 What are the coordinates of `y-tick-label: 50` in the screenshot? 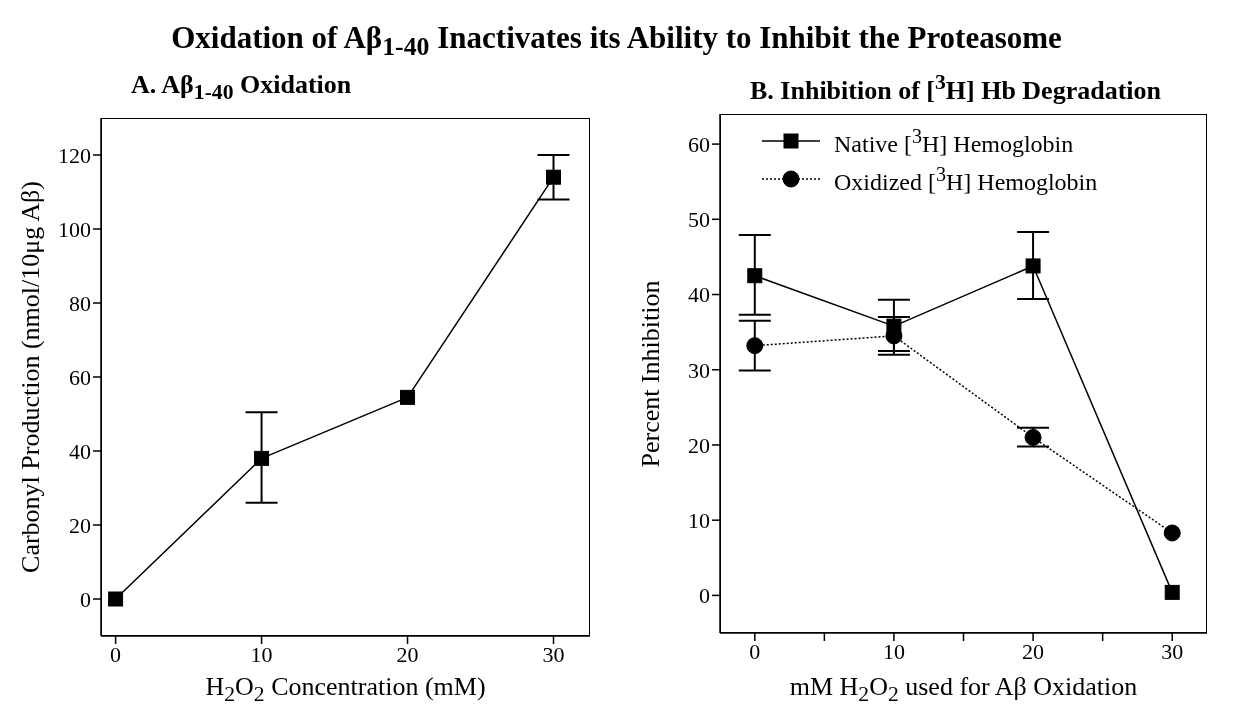 It's located at (699, 220).